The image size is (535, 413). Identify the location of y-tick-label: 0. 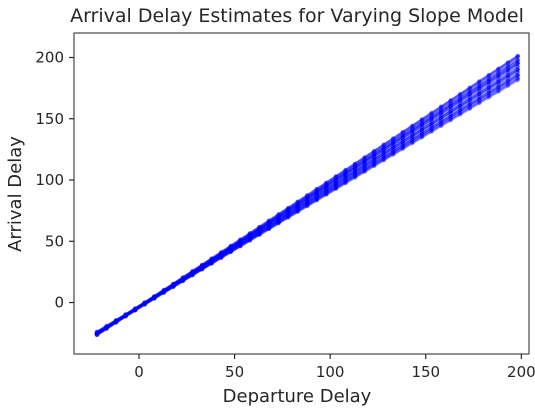
(59, 303).